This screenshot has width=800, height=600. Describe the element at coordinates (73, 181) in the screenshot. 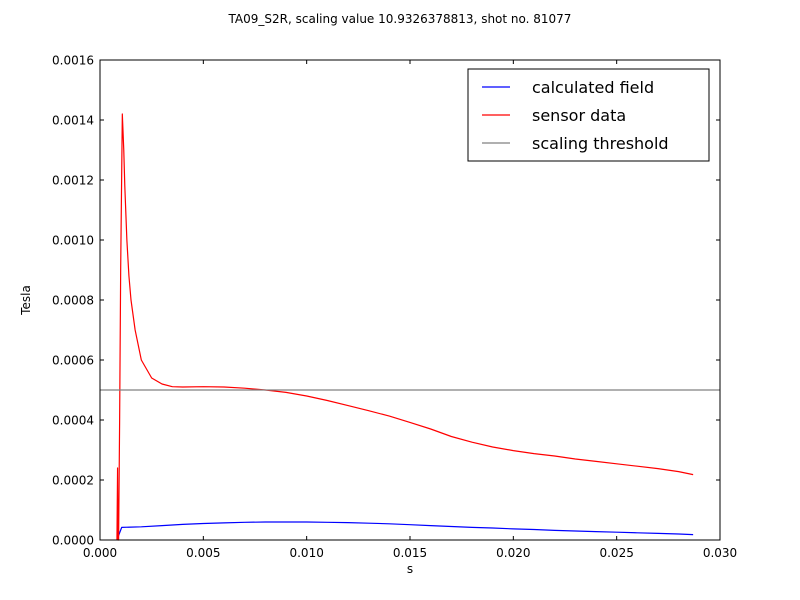

I see `y-tick-label: 0.0012` at that location.